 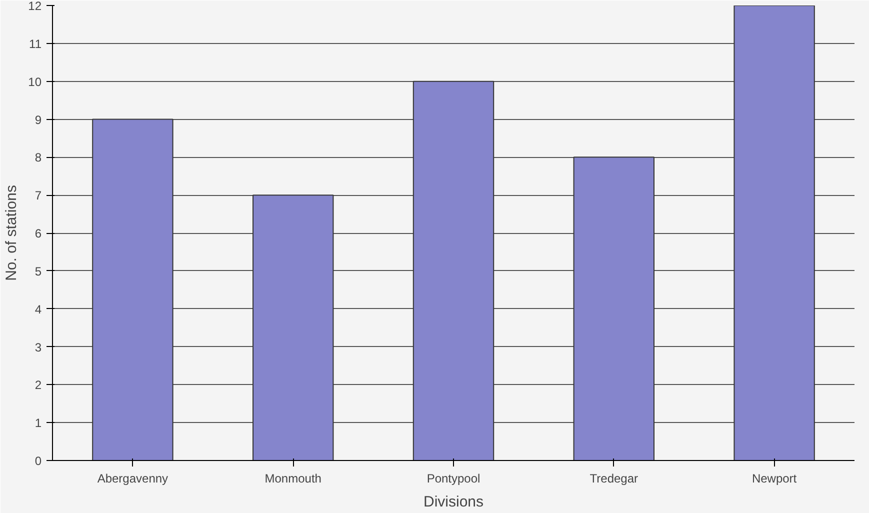 I want to click on y-tick-label: 0, so click(x=38, y=461).